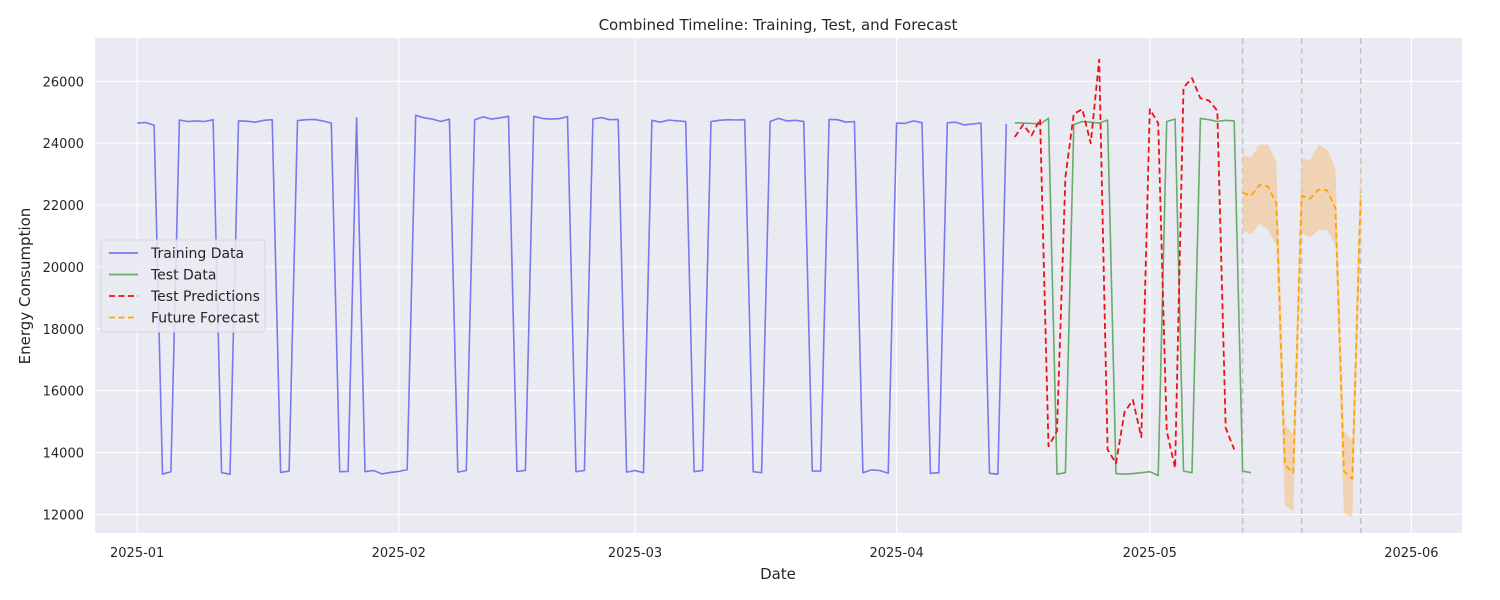 The width and height of the screenshot is (1500, 600). What do you see at coordinates (197, 254) in the screenshot?
I see `legend-label: Training Data` at bounding box center [197, 254].